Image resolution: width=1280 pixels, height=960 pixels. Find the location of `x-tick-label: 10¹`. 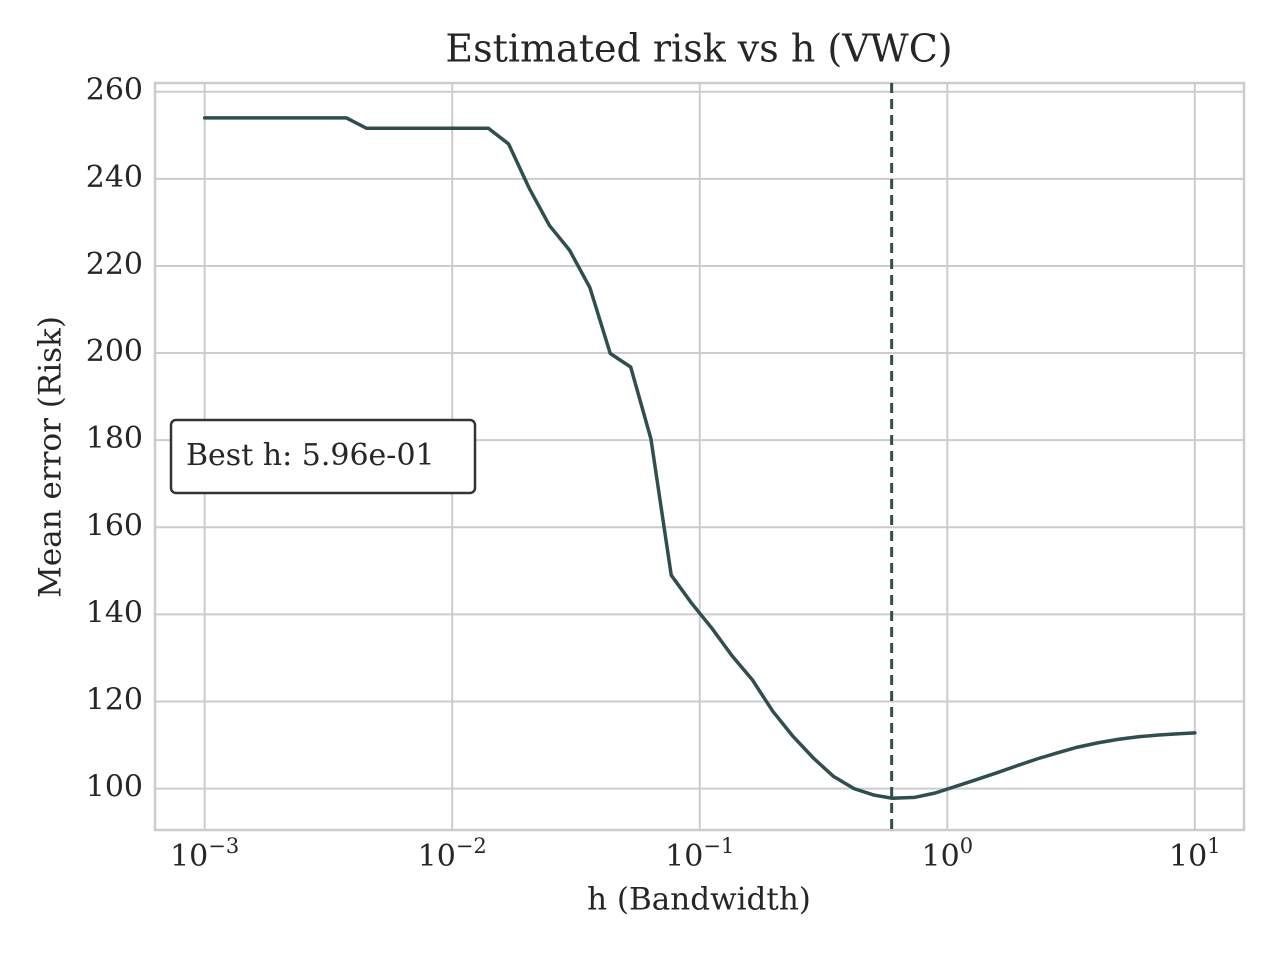

x-tick-label: 10¹ is located at coordinates (1195, 854).